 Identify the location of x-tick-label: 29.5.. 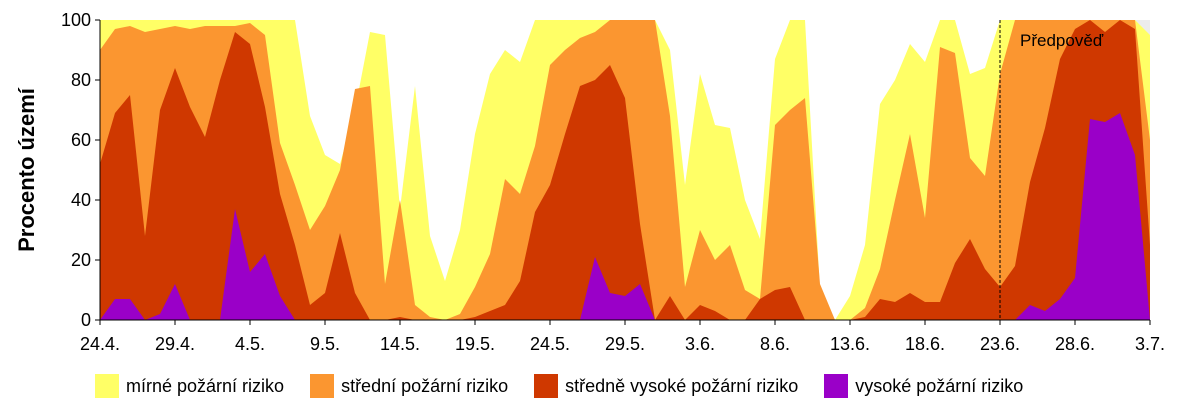
(625, 344).